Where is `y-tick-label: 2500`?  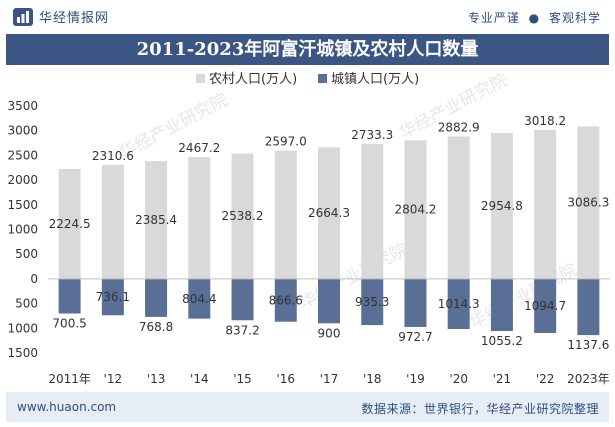 y-tick-label: 2500 is located at coordinates (22, 155).